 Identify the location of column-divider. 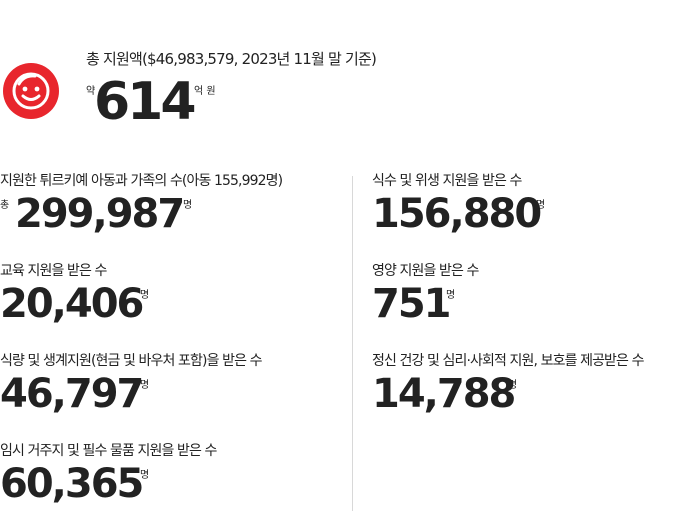
(352, 343).